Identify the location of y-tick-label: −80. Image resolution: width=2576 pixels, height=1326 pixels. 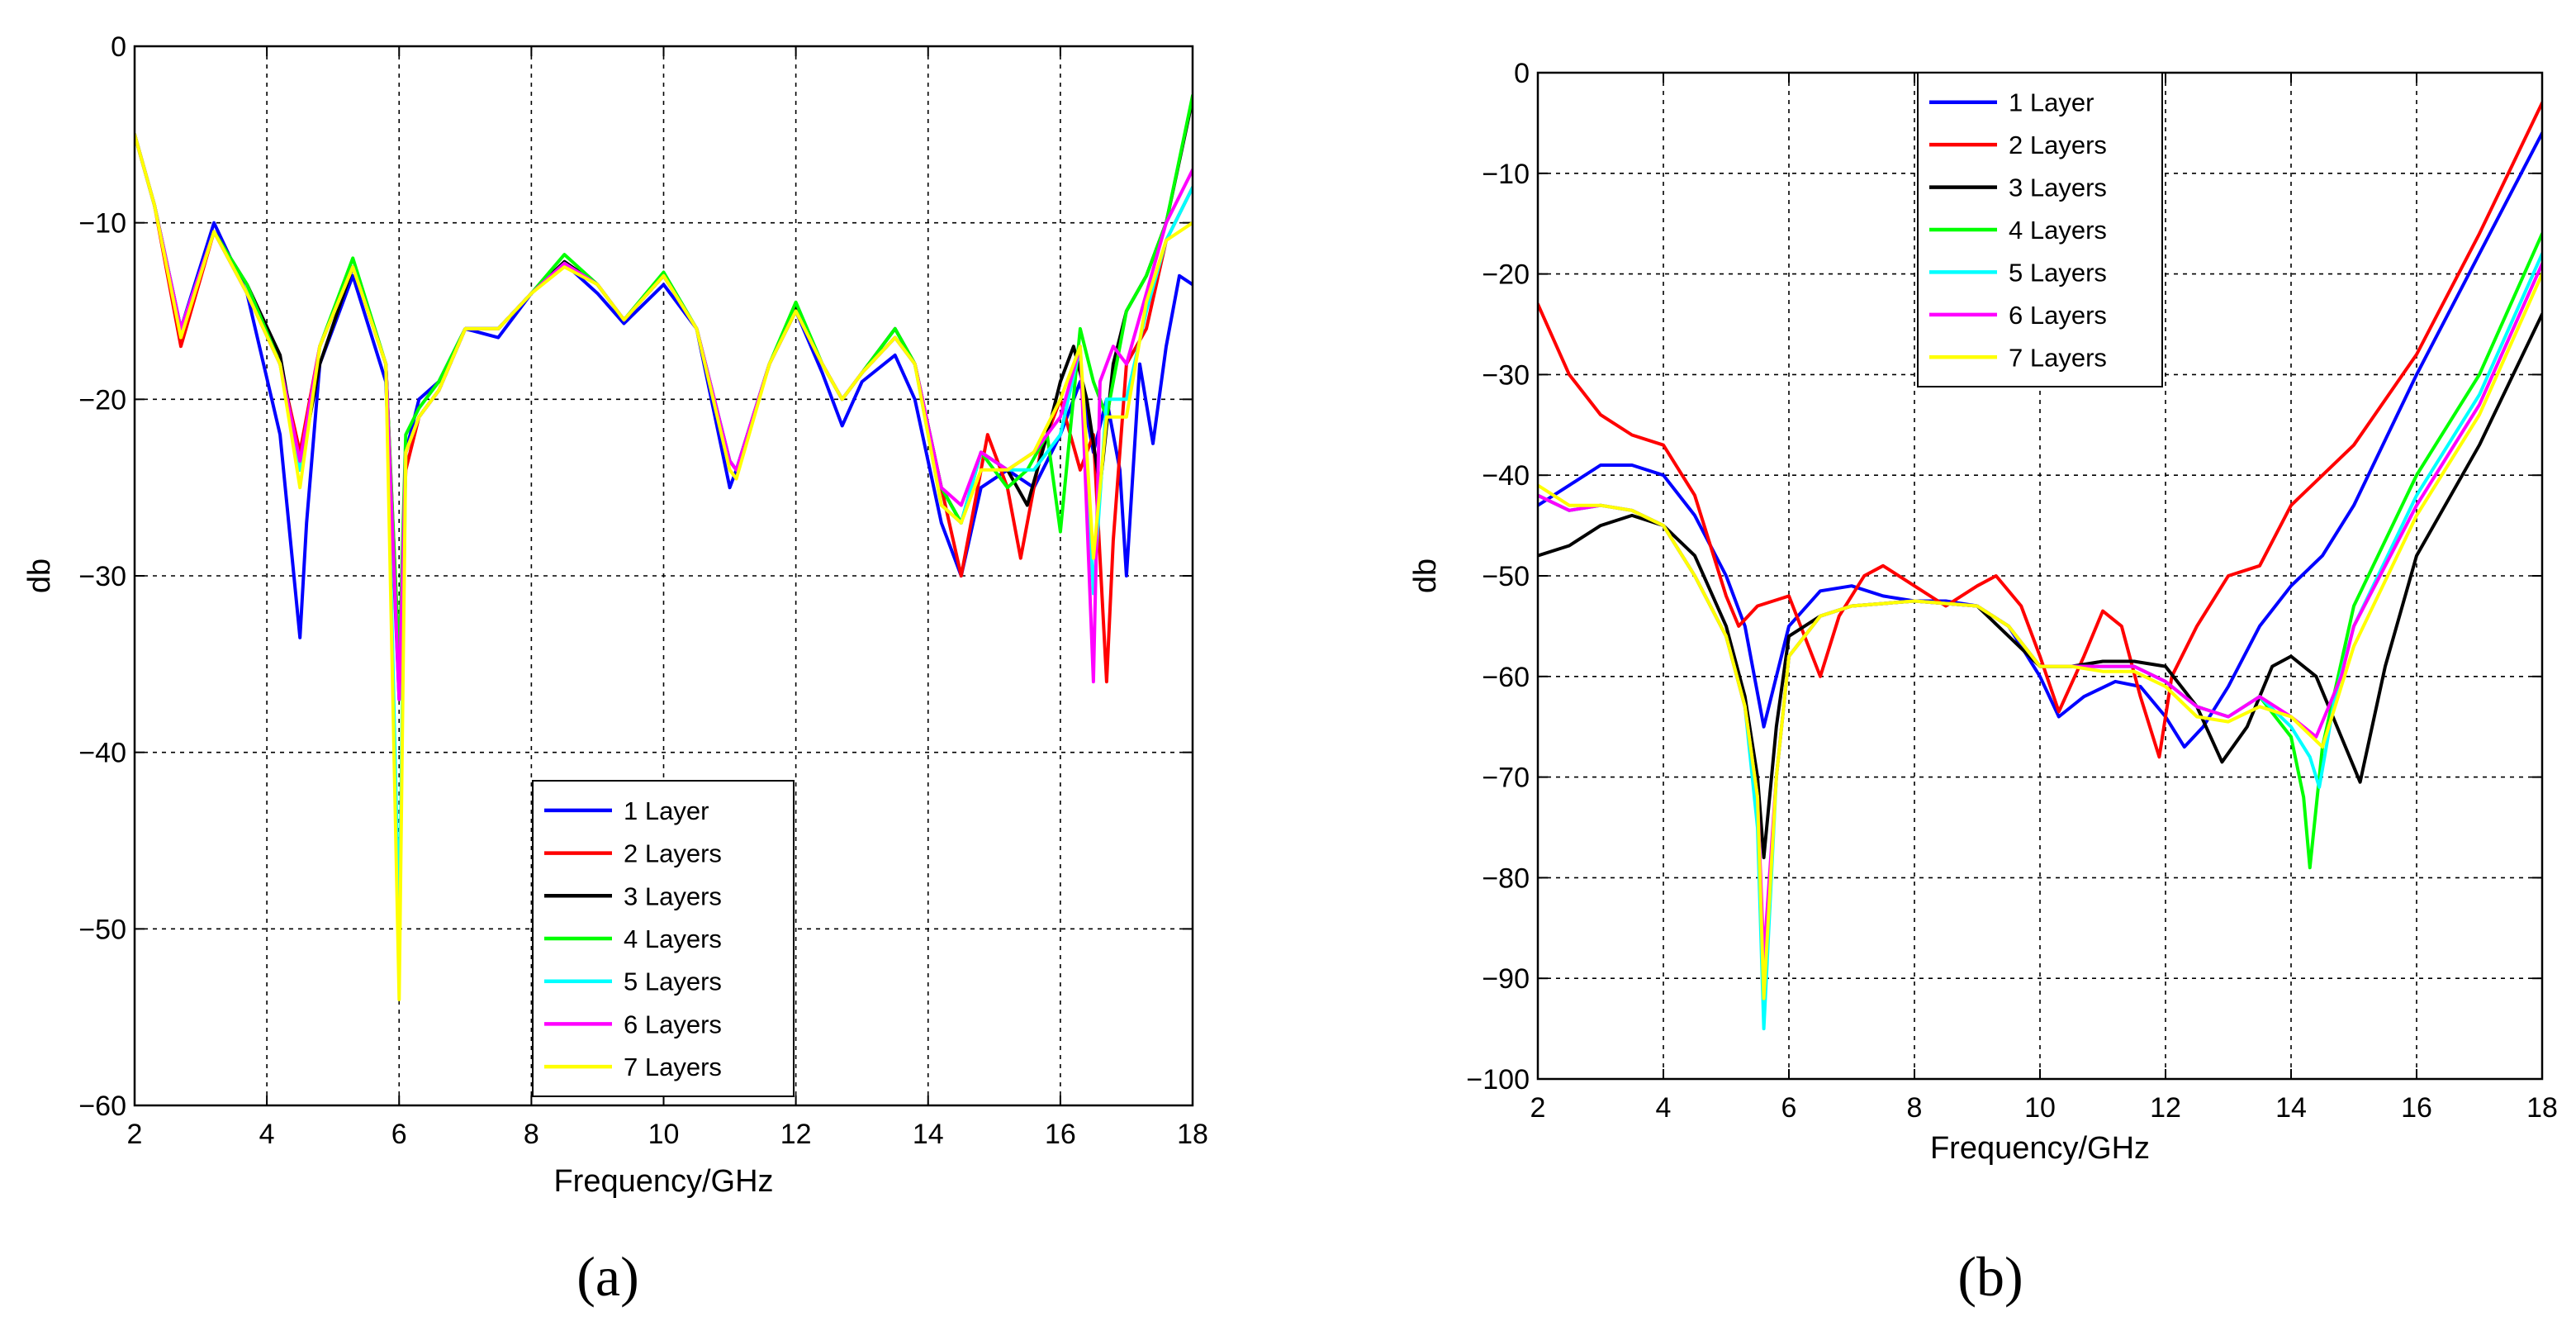
(1506, 878).